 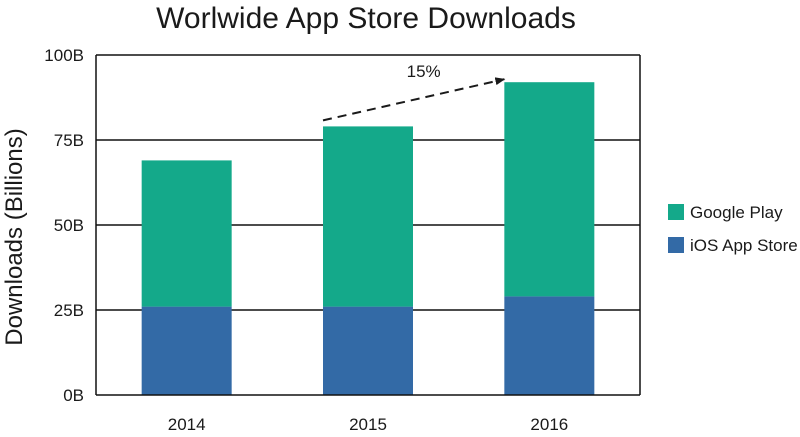 What do you see at coordinates (368, 424) in the screenshot?
I see `x-tick-label: 2015` at bounding box center [368, 424].